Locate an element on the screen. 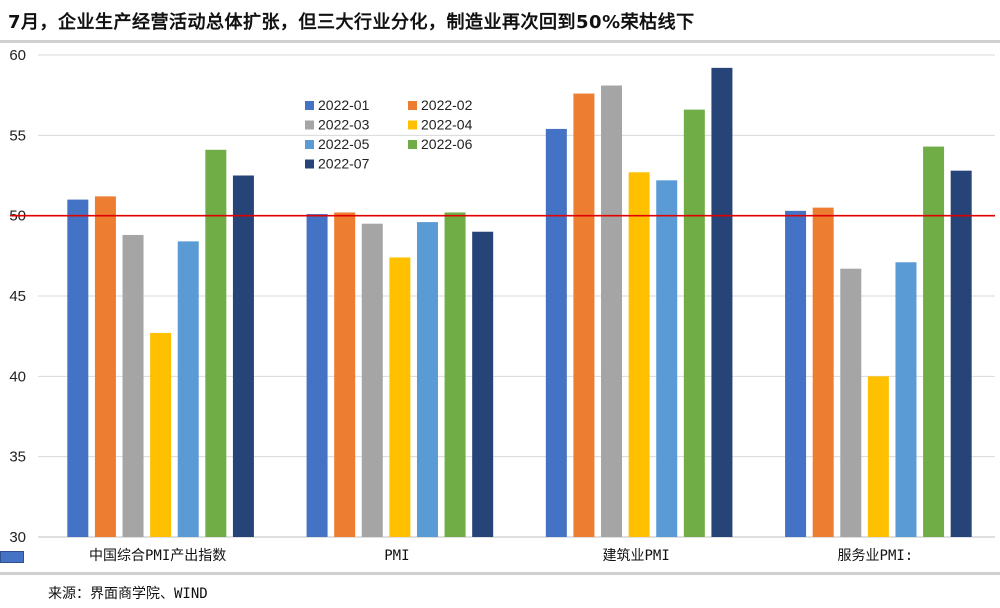  y-tick-label: 35 is located at coordinates (17, 457).